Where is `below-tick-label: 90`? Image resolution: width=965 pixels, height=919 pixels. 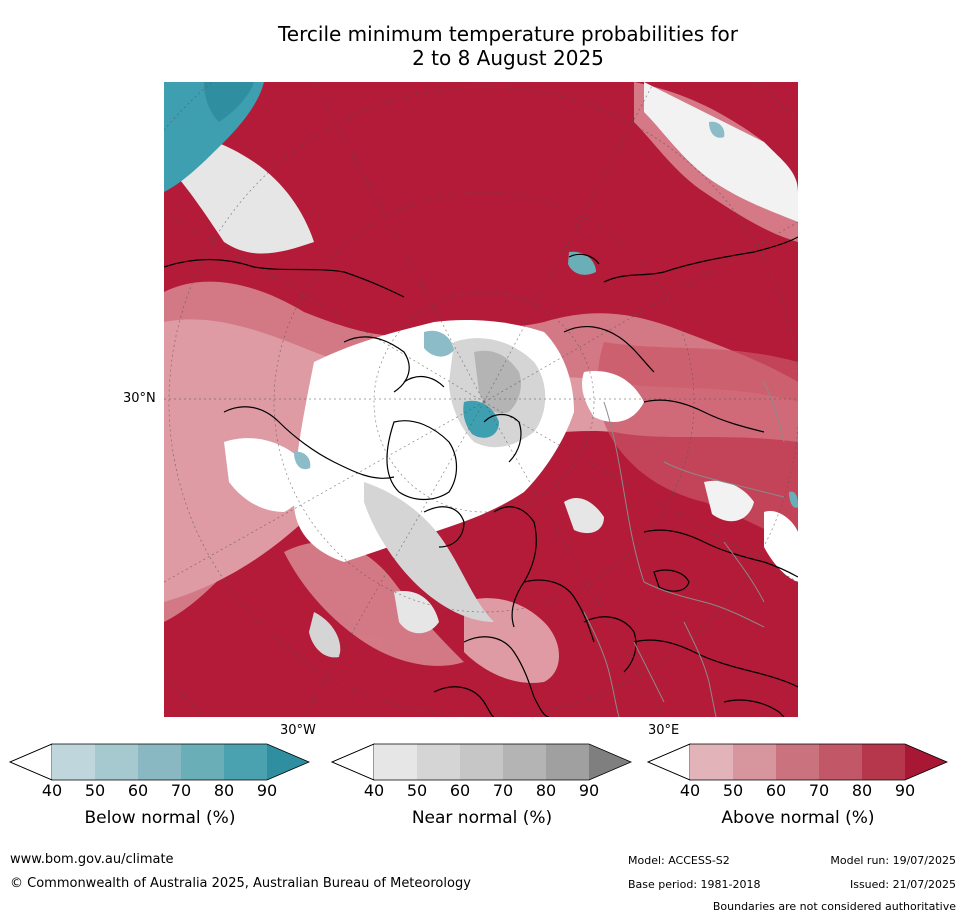 below-tick-label: 90 is located at coordinates (267, 790).